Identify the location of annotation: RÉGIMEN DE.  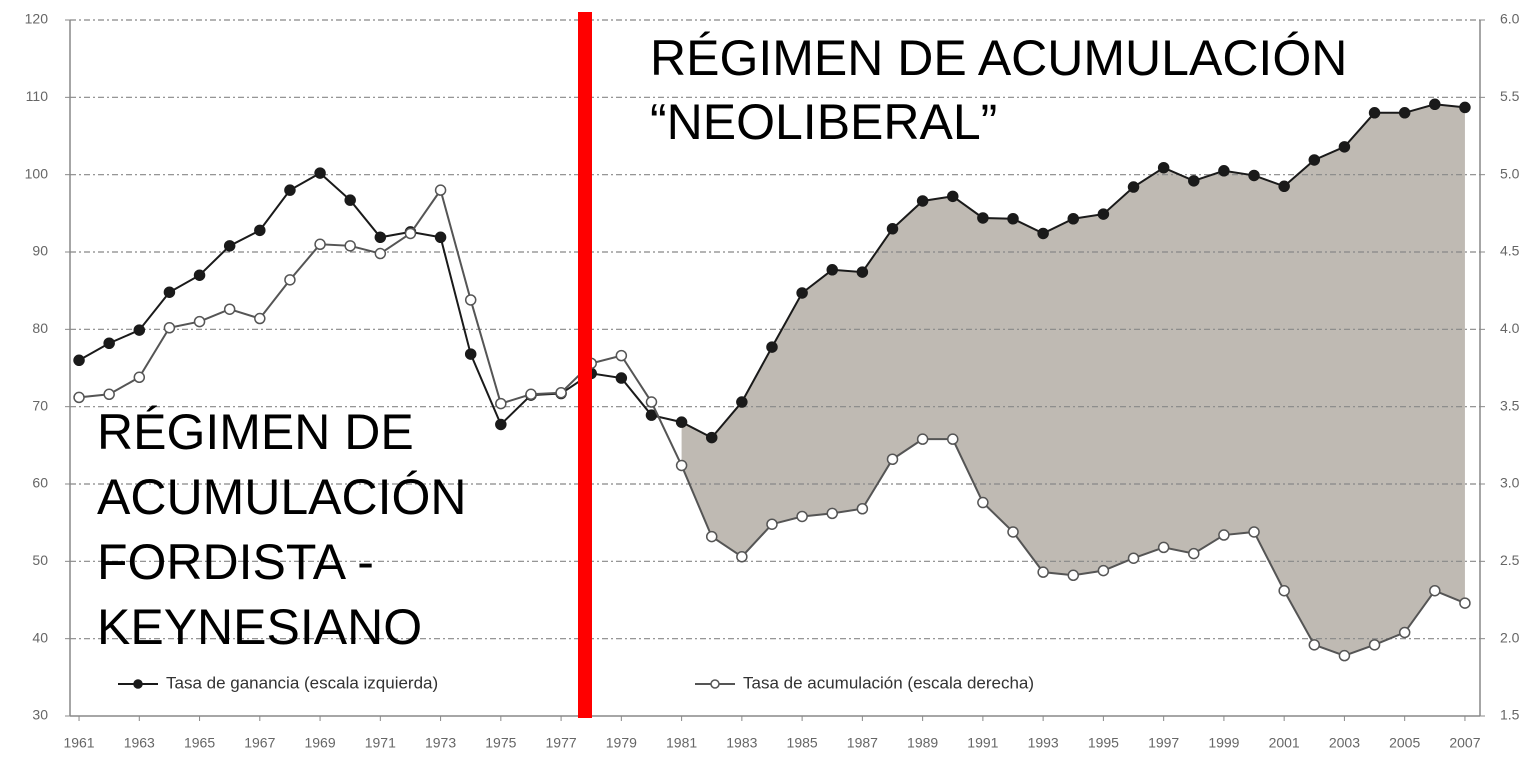
(255, 432).